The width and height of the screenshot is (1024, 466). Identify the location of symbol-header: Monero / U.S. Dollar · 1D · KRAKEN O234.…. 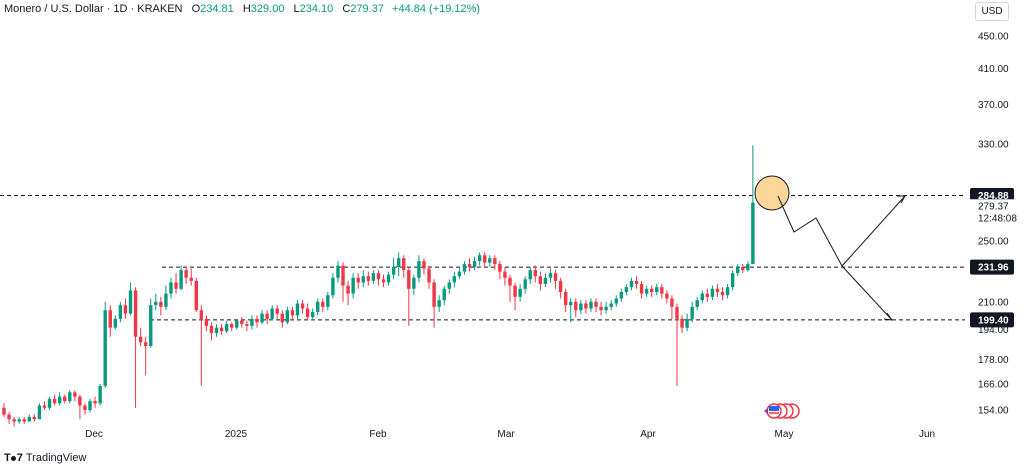
(242, 9).